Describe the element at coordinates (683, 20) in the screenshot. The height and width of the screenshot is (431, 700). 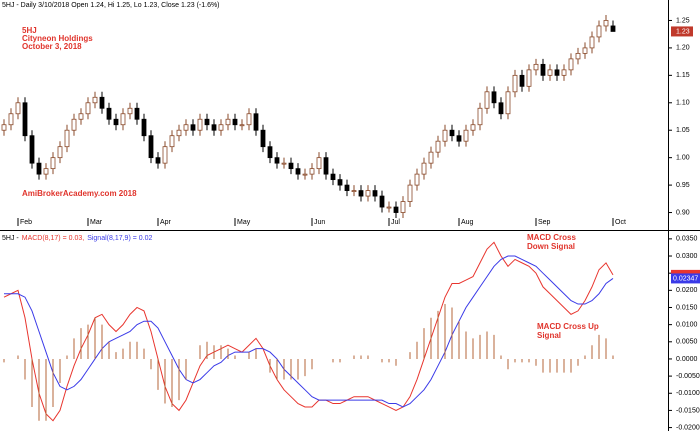
I see `y-tick-label: 1.25` at that location.